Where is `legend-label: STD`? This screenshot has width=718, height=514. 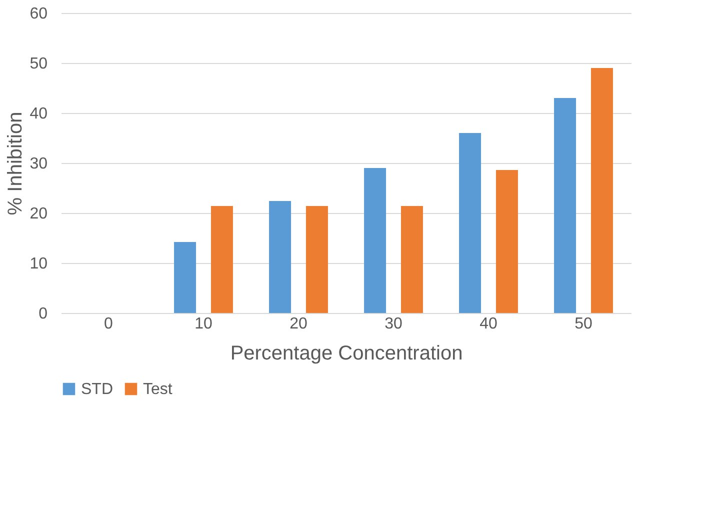 legend-label: STD is located at coordinates (97, 389).